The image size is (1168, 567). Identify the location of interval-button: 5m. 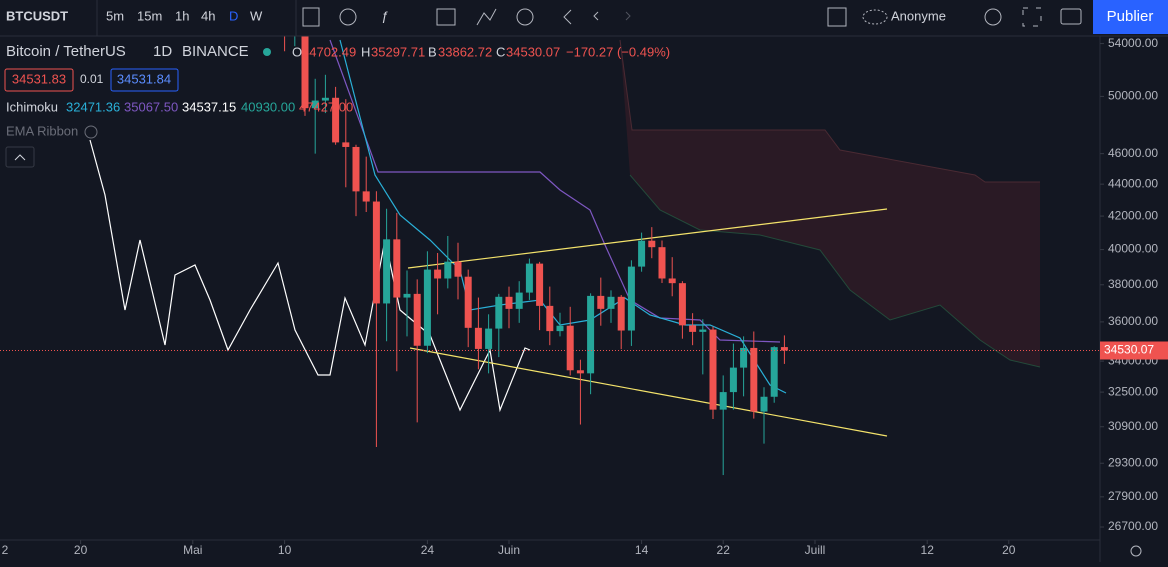
(115, 15).